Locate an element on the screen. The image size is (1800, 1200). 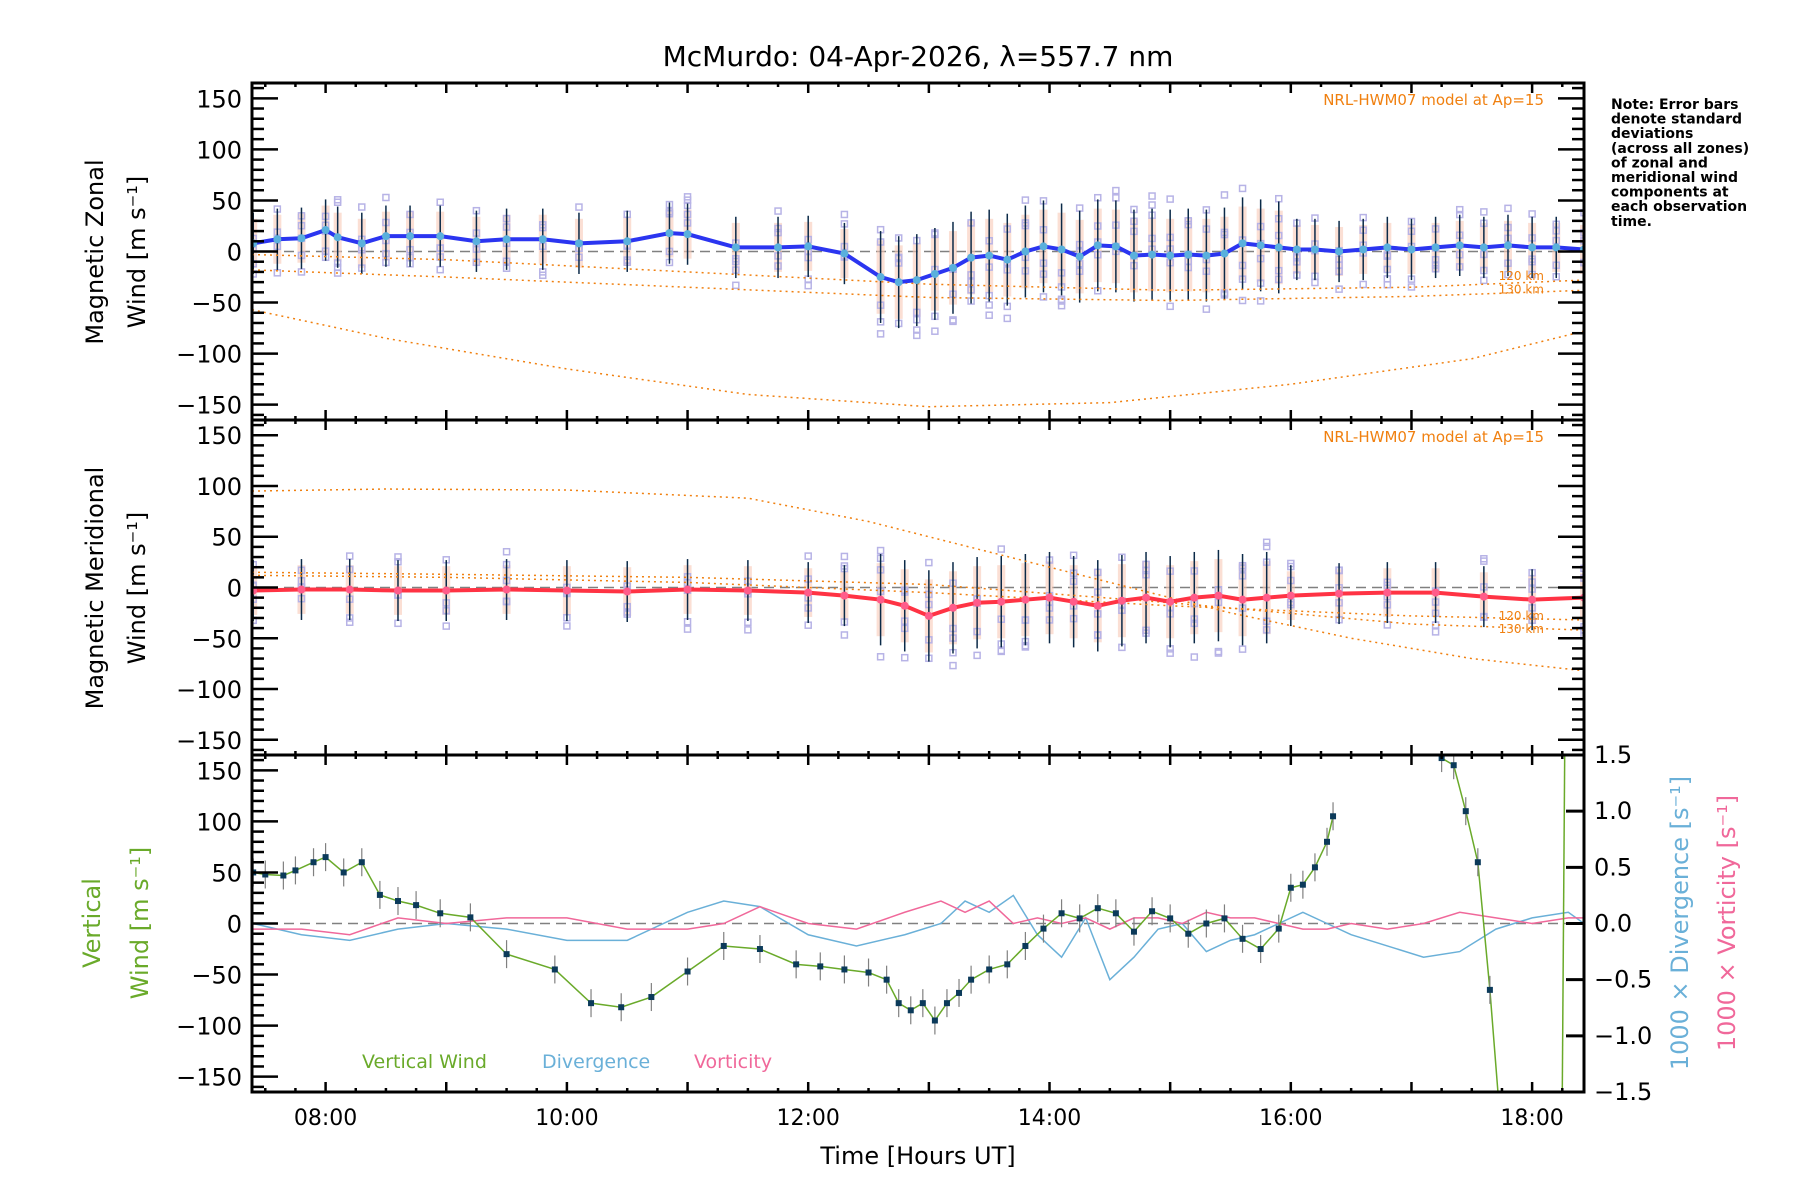
meridional-ylabel-line1: Magnetic Meridional is located at coordinates (95, 588).